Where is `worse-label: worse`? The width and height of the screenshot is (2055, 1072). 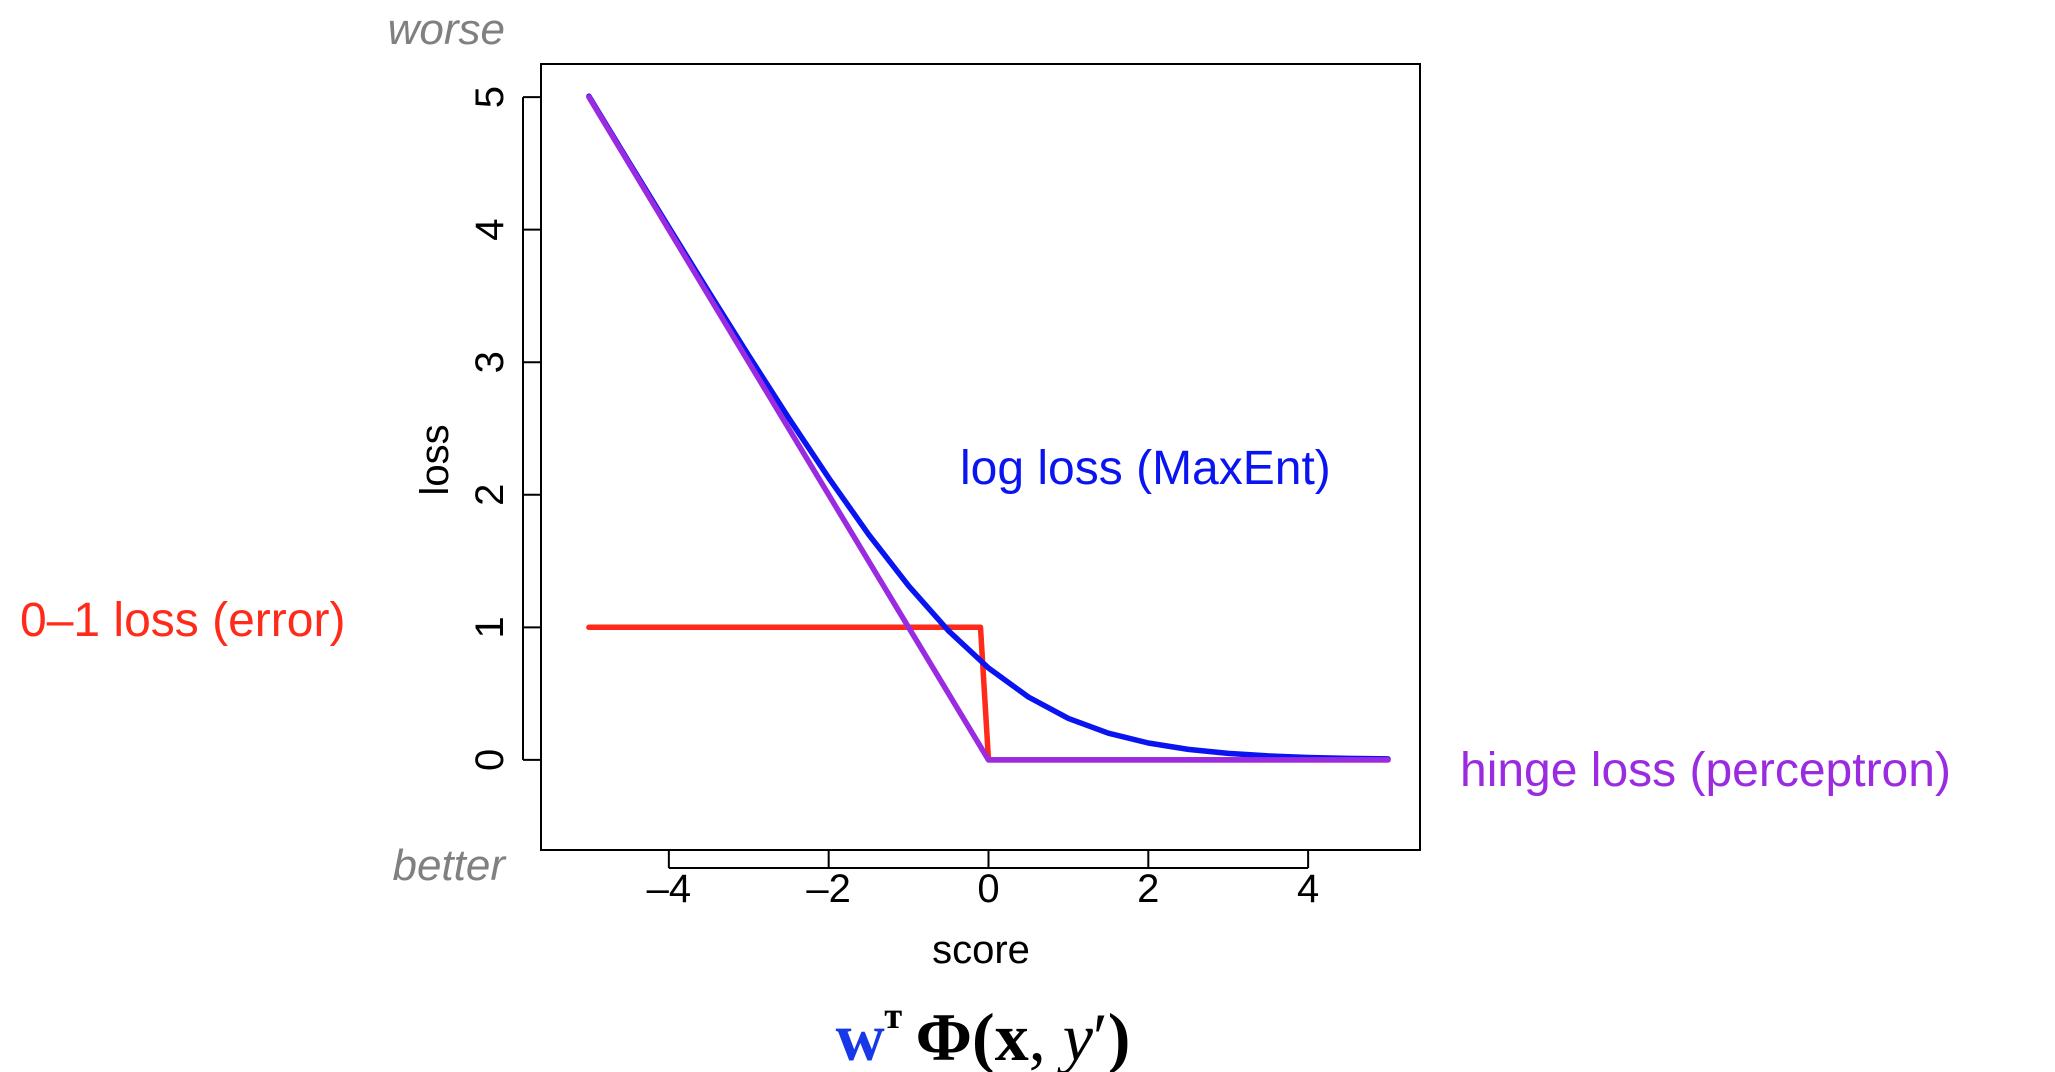
worse-label: worse is located at coordinates (446, 29).